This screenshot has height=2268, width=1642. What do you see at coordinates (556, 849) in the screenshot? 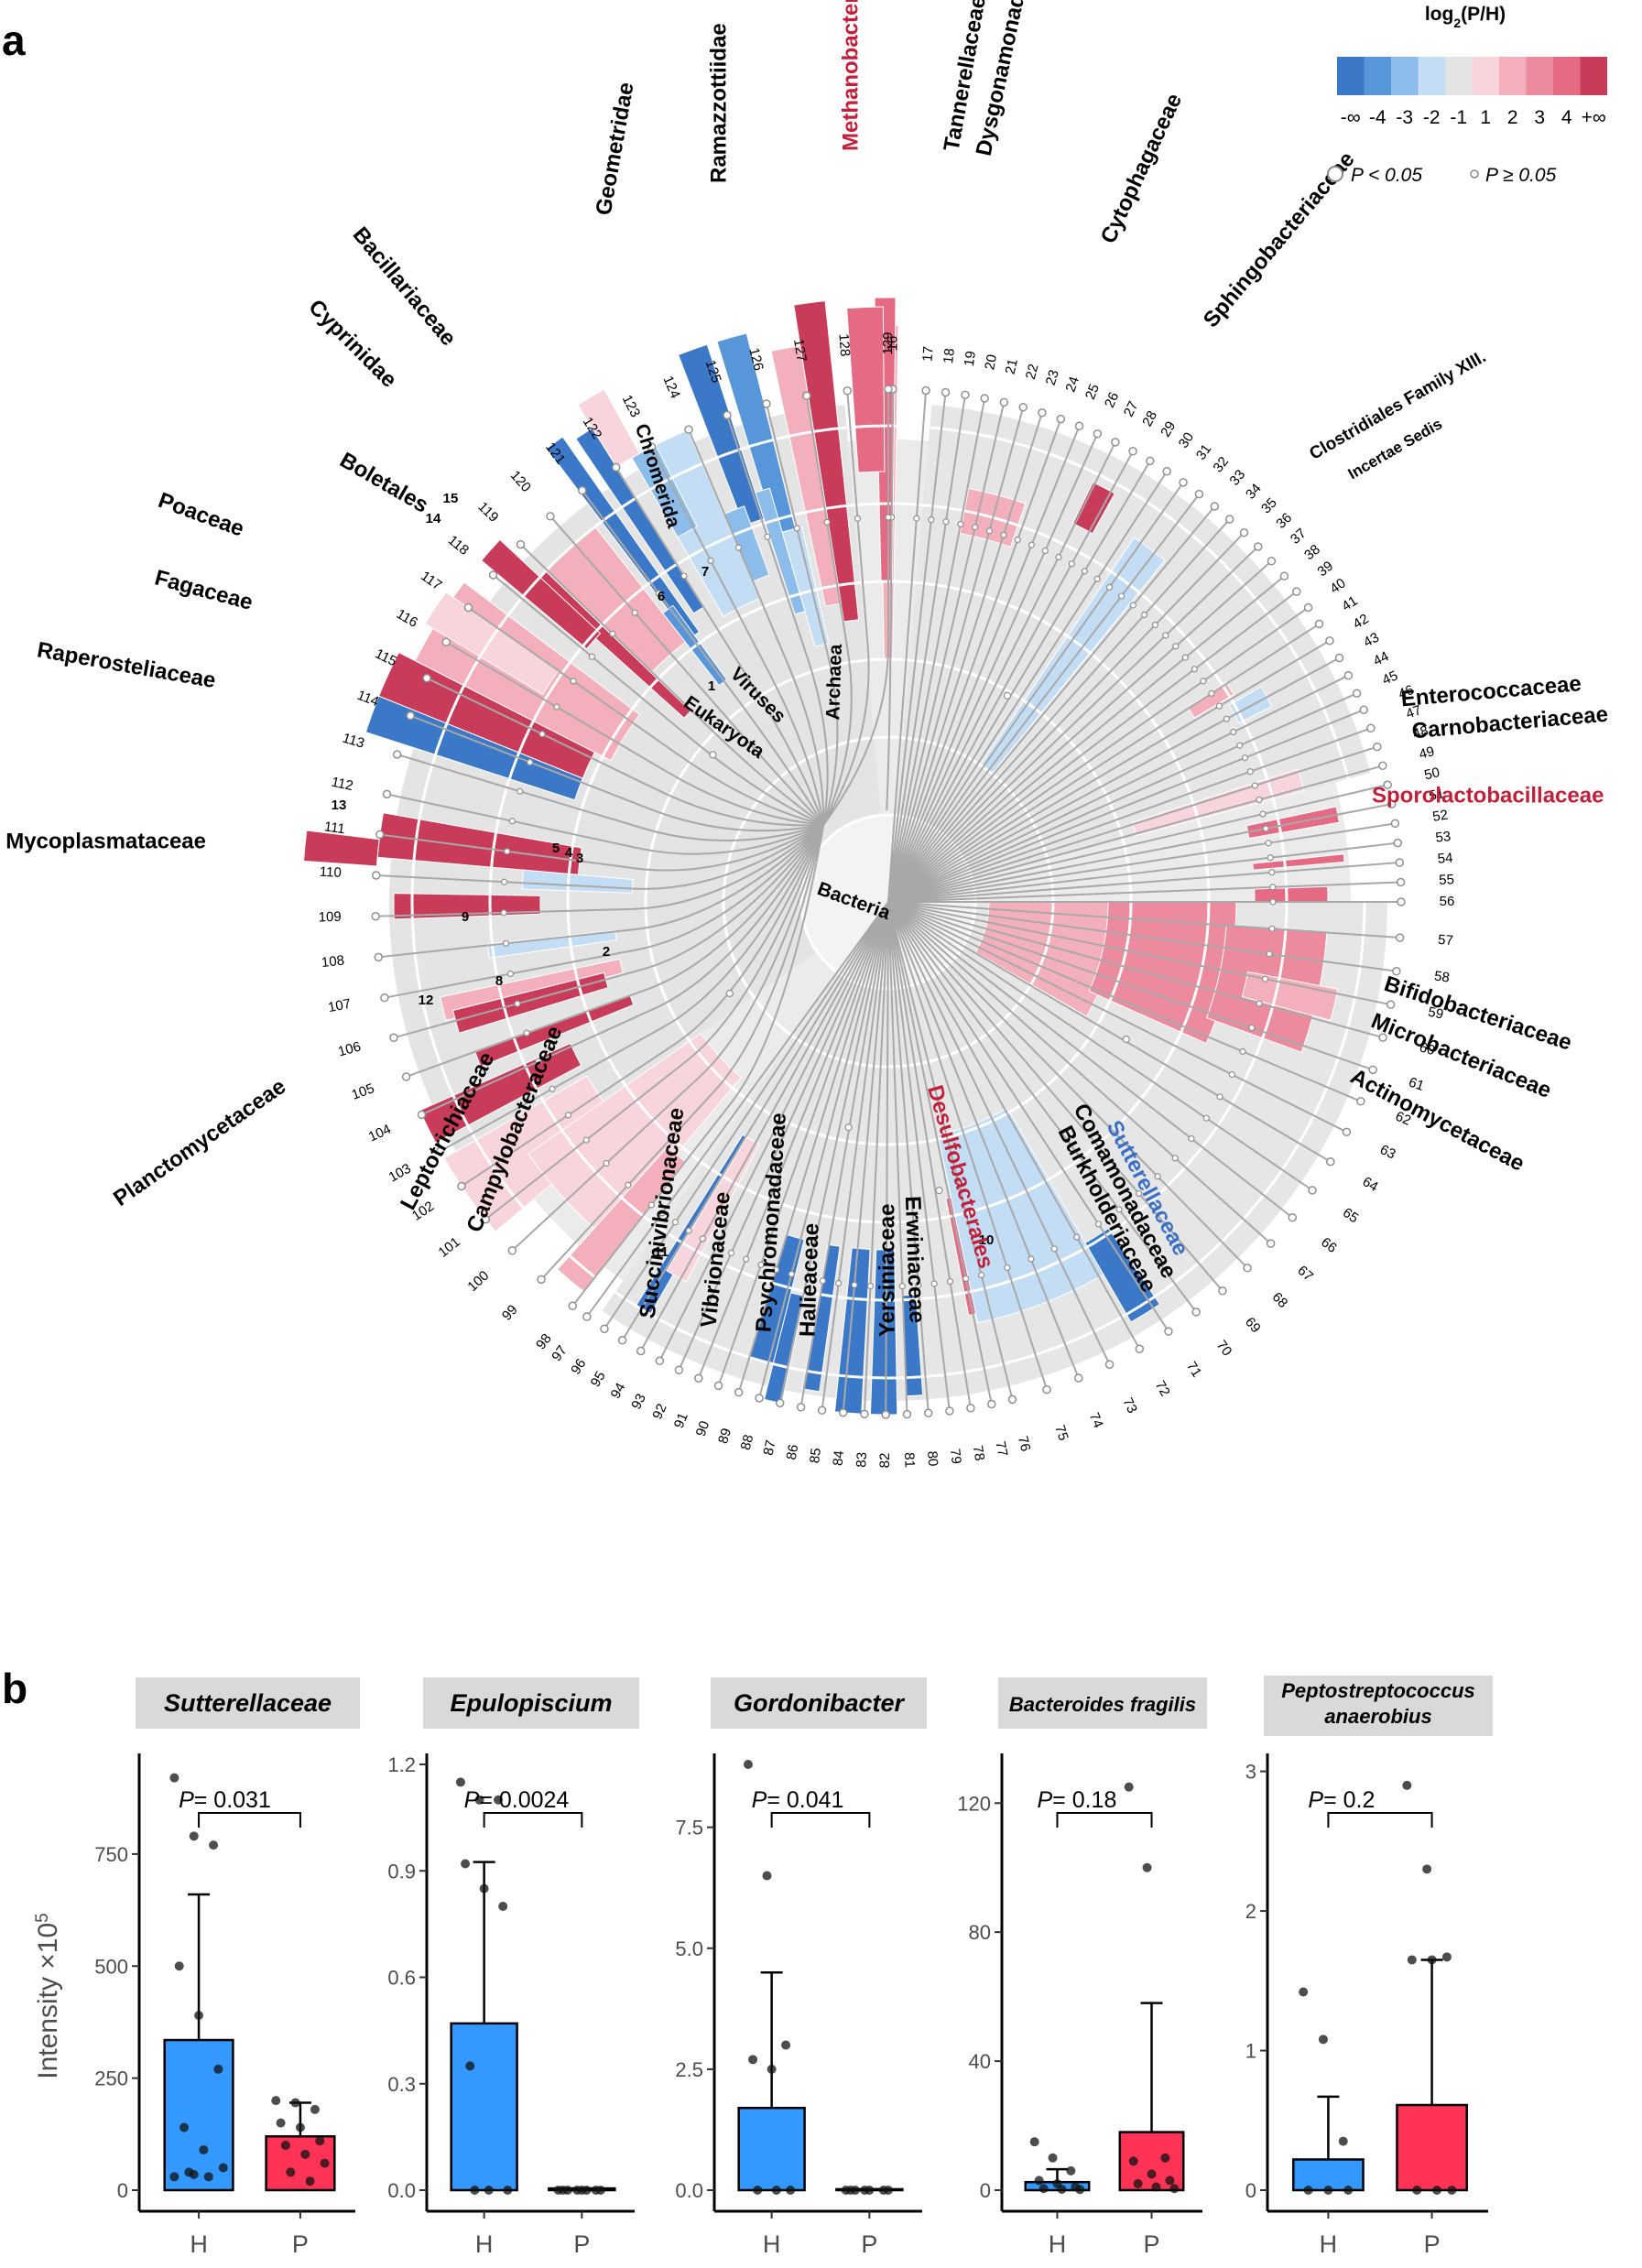
I see `node-number-5: 5` at bounding box center [556, 849].